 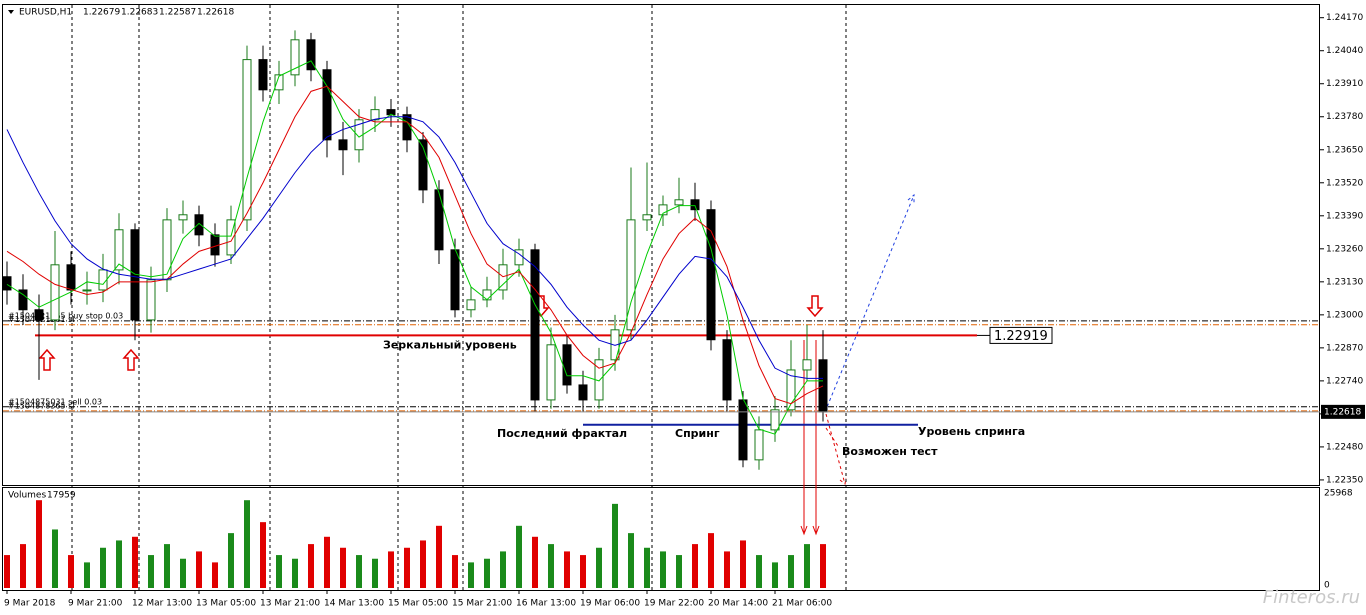 I want to click on x-tick-label: 19 Mar 22:00, so click(x=674, y=604).